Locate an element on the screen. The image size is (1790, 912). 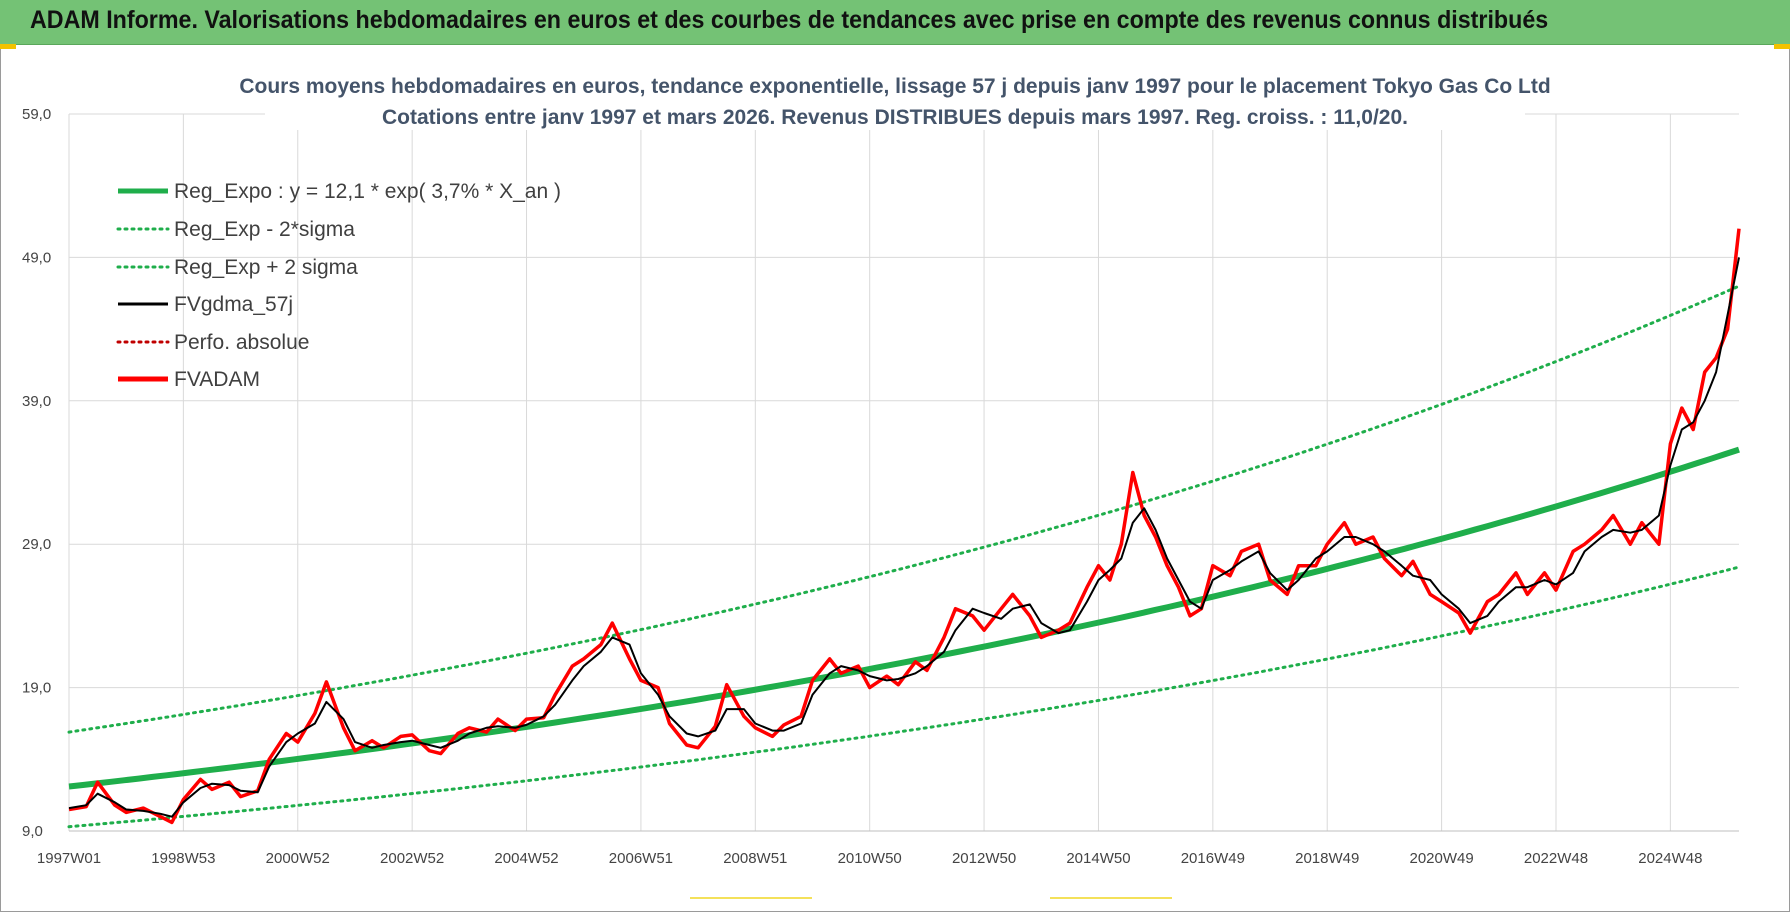
corner-accent-left is located at coordinates (8, 46).